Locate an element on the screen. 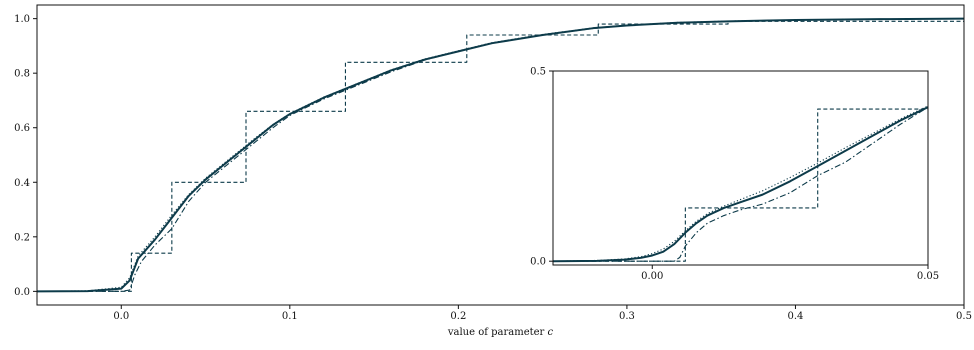  main-y-tick-label: 0.6 is located at coordinates (22, 128).